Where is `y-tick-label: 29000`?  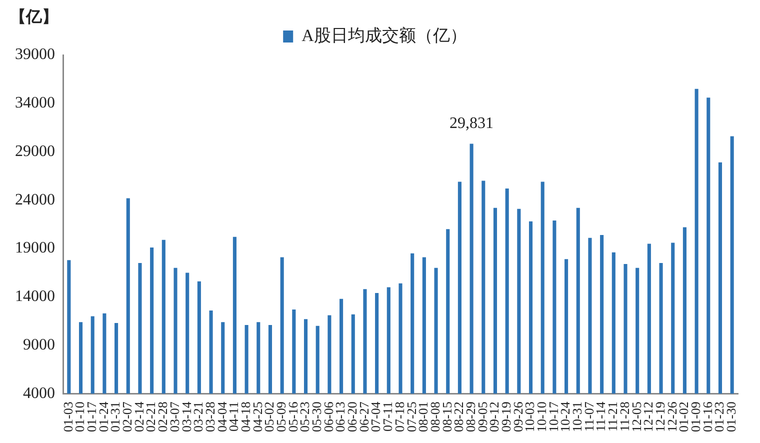 y-tick-label: 29000 is located at coordinates (35, 151).